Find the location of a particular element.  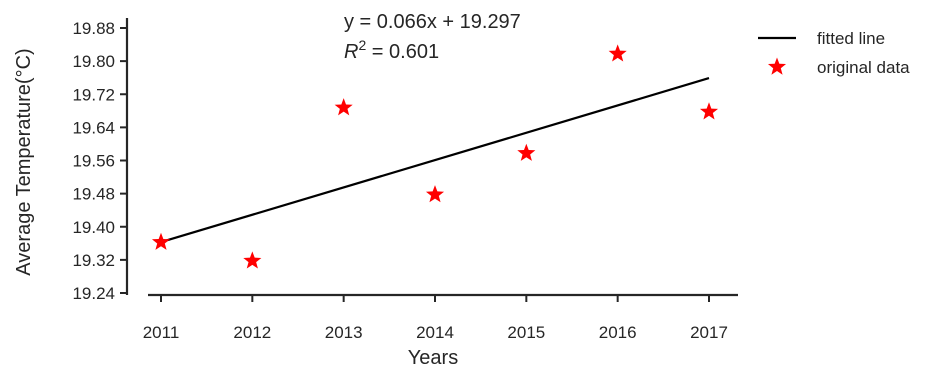

legend-label-fitted-line: fitted line is located at coordinates (851, 38).